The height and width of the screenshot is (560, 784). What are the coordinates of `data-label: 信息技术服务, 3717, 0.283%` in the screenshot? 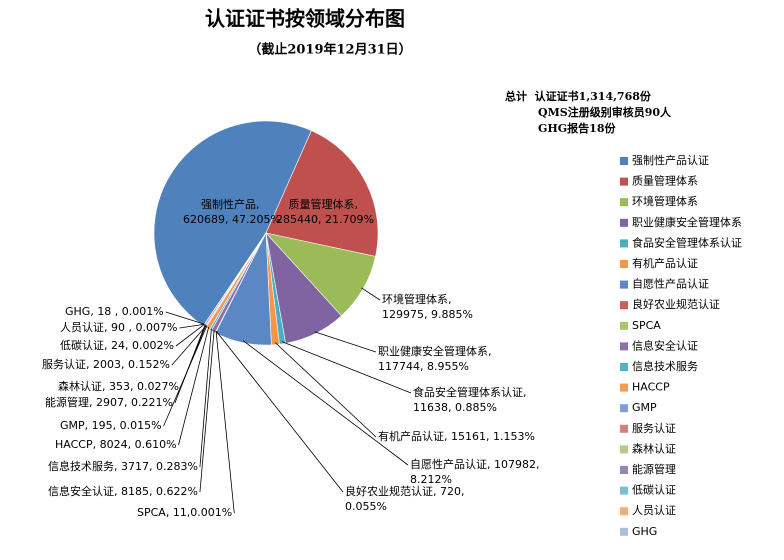 It's located at (123, 466).